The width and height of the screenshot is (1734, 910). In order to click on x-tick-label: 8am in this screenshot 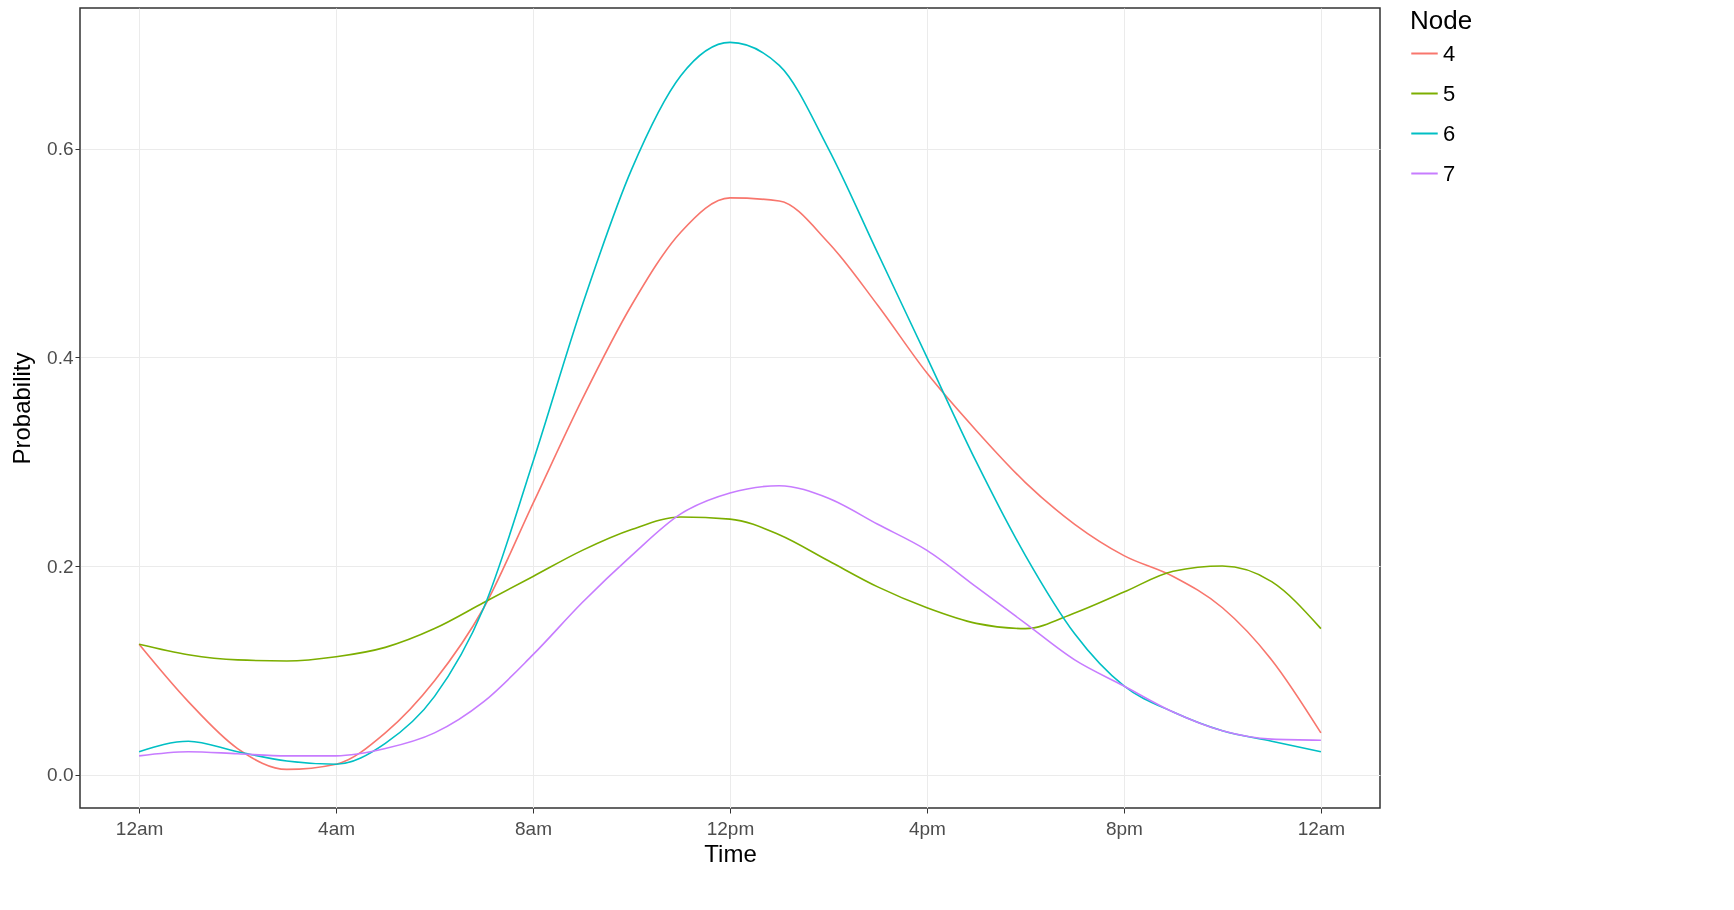, I will do `click(534, 828)`.